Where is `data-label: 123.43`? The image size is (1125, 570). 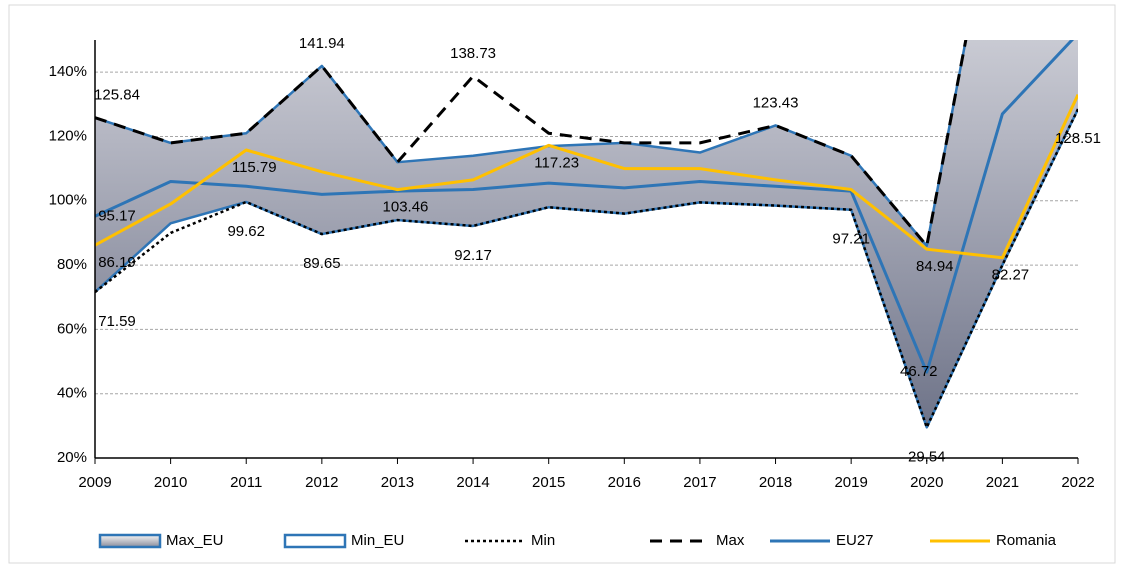
data-label: 123.43 is located at coordinates (776, 102).